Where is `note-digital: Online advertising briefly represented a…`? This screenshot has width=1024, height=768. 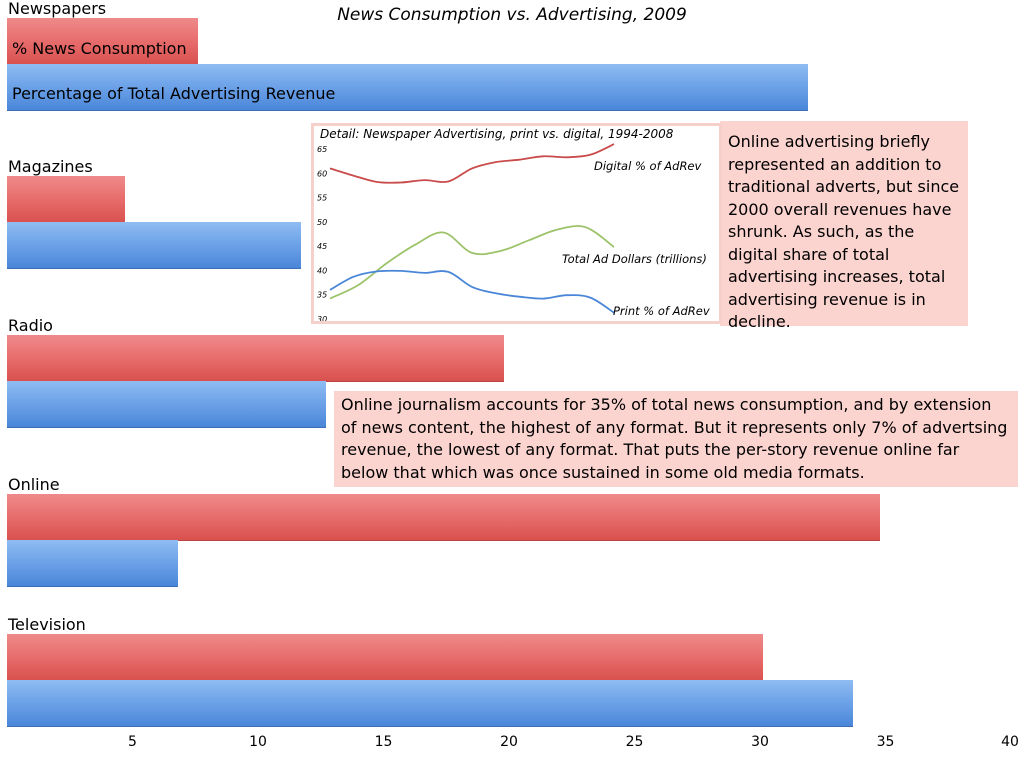
note-digital: Online advertising briefly represented a… is located at coordinates (844, 226).